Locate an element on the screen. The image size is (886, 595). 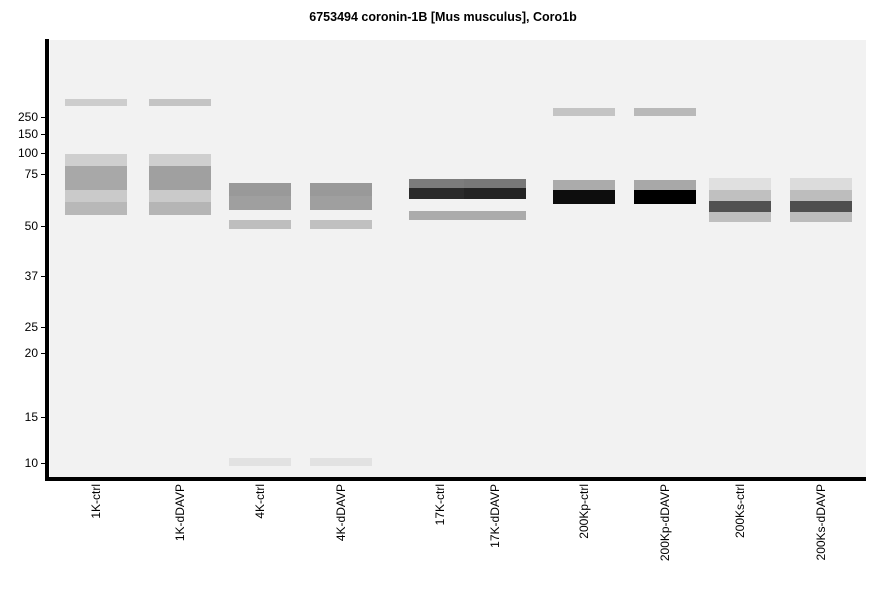
x-label-slot: 17K-ctrl is located at coordinates (440, 536).